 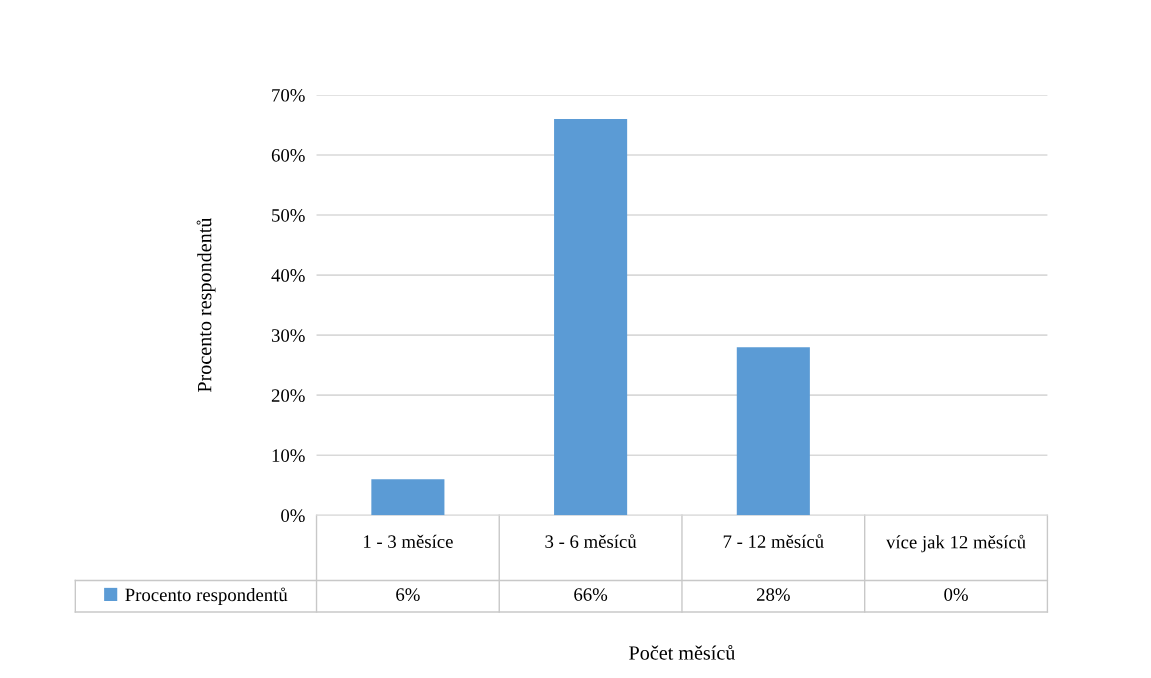 I want to click on y-tick-label: 30%, so click(x=288, y=335).